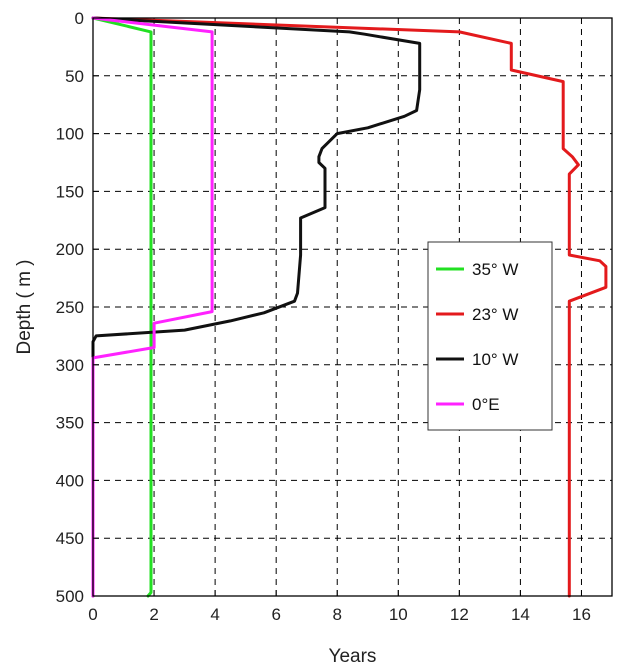  I want to click on y-tick-label: 100, so click(70, 134).